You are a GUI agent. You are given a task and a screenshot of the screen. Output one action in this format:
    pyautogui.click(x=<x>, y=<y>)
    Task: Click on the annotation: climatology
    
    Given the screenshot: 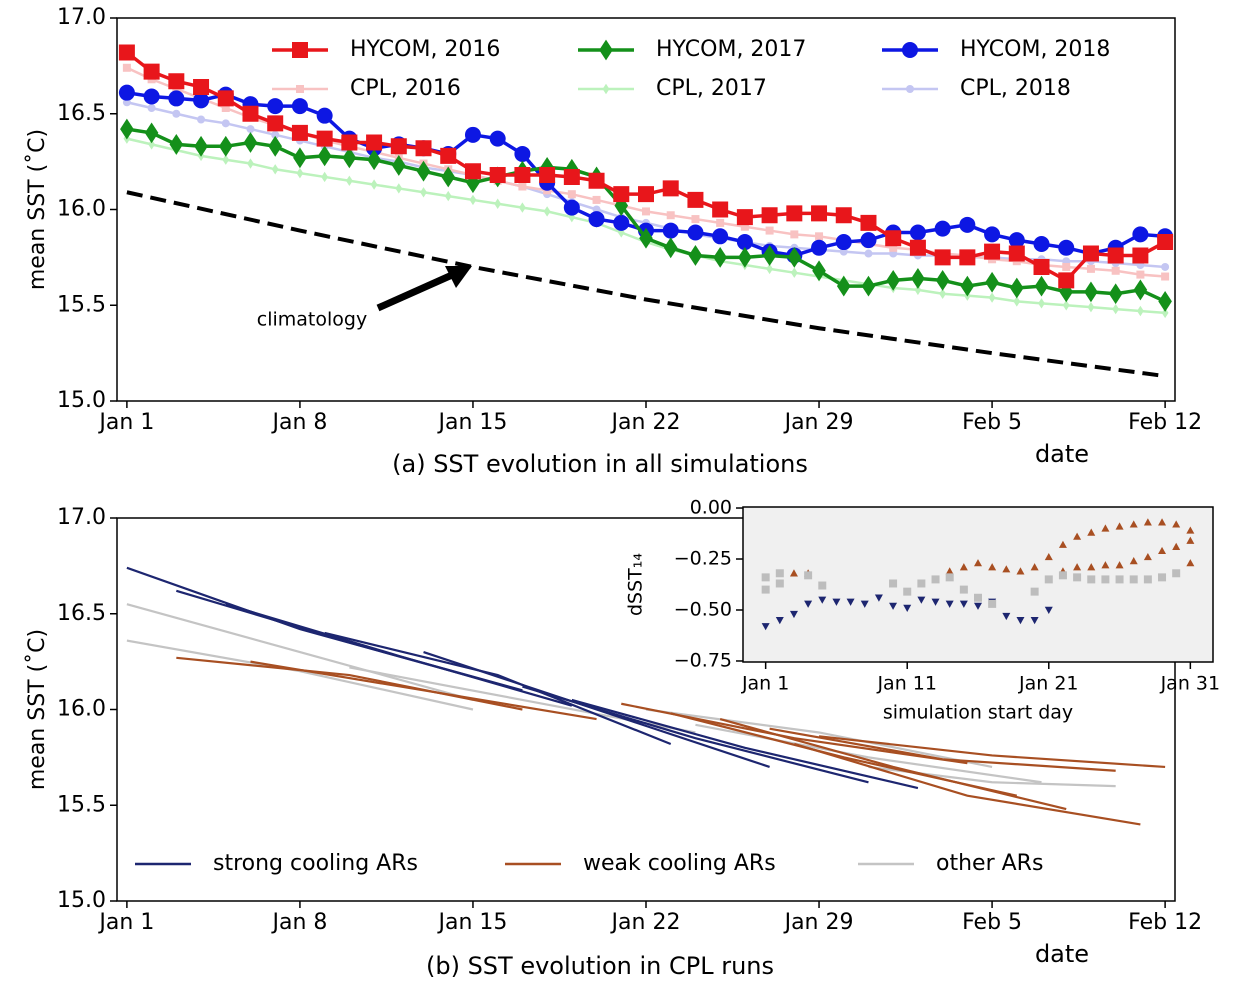 What is the action you would take?
    pyautogui.click(x=312, y=320)
    